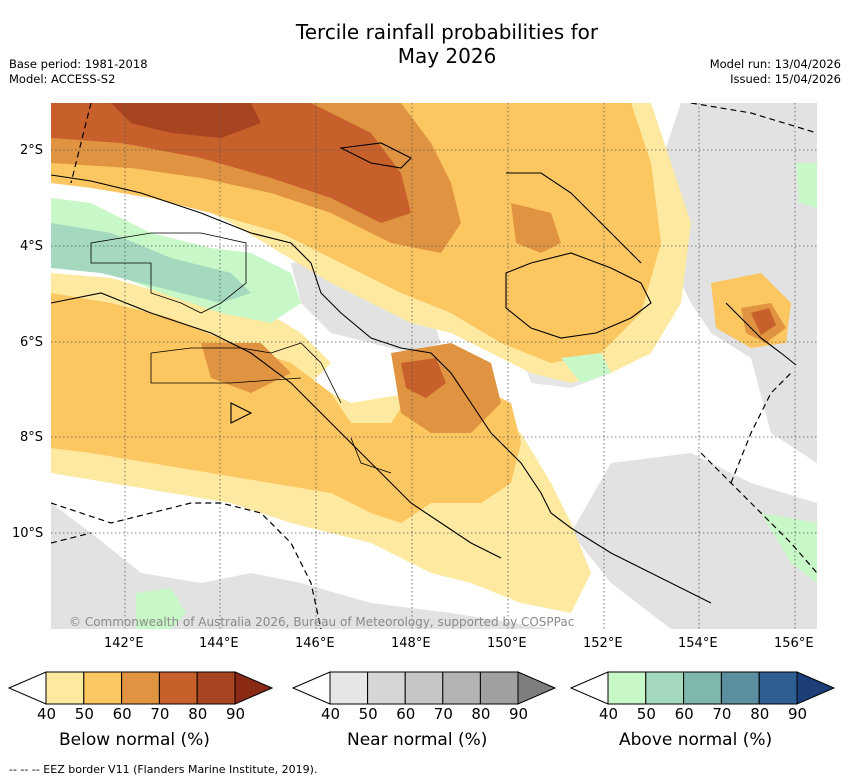 The width and height of the screenshot is (850, 781). I want to click on lat-label: 10°S, so click(28, 533).